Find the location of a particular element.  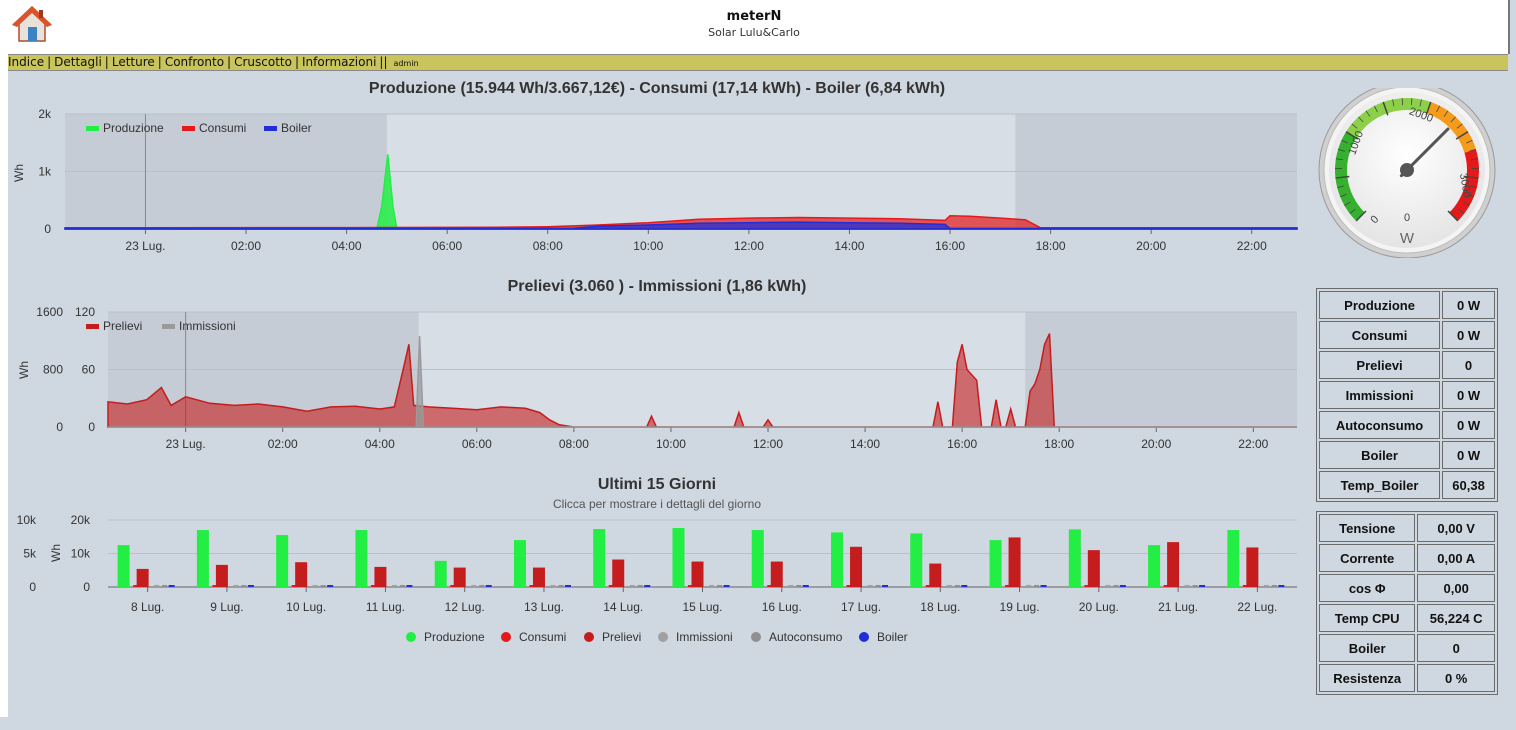

x-tick-label: 13 Lug. is located at coordinates (544, 607).